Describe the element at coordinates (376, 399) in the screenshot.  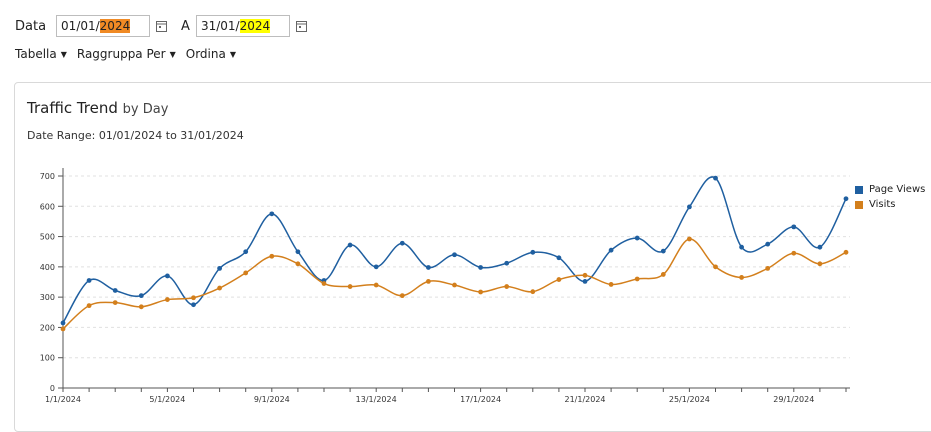
I see `x-tick-label: 13/1/2024` at that location.